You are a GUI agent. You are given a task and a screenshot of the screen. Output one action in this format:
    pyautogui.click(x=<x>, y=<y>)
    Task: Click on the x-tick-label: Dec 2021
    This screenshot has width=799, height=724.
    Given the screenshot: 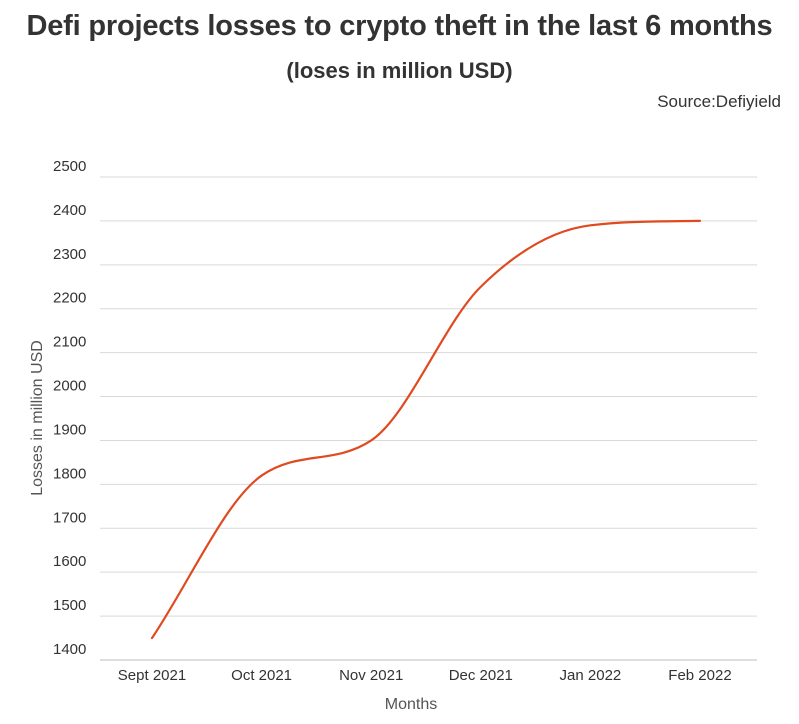 What is the action you would take?
    pyautogui.click(x=481, y=675)
    